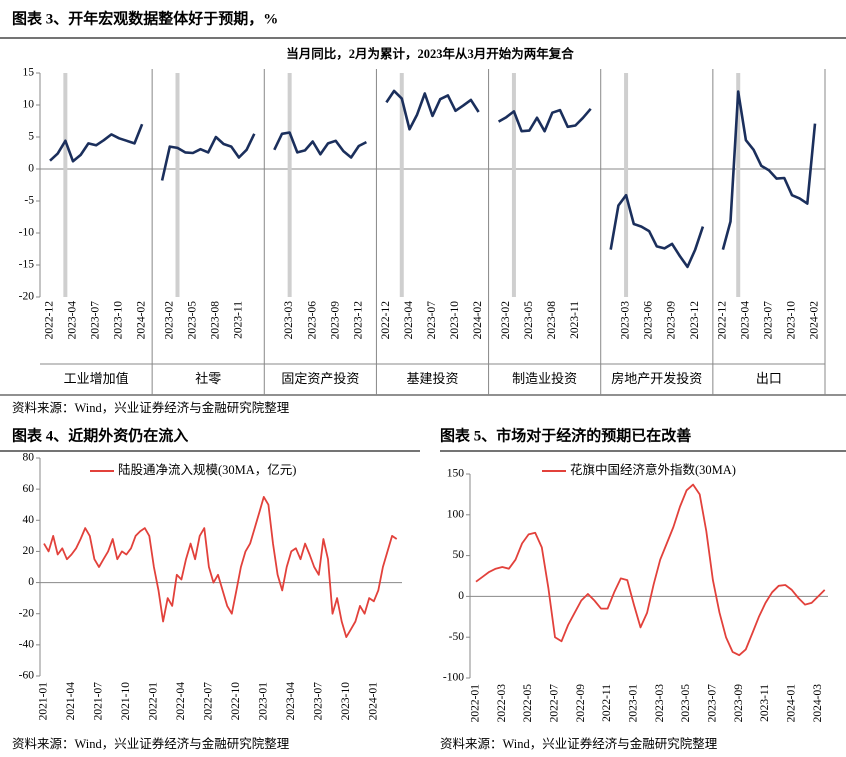 Image resolution: width=846 pixels, height=757 pixels. I want to click on y-tick-label: -15, so click(27, 265).